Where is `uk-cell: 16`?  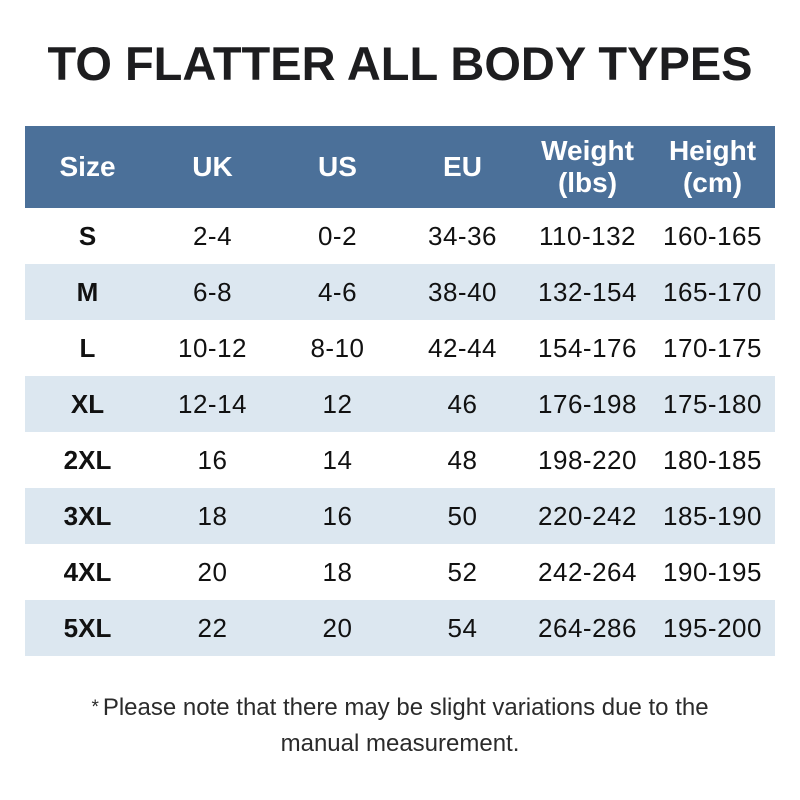
uk-cell: 16 is located at coordinates (212, 459).